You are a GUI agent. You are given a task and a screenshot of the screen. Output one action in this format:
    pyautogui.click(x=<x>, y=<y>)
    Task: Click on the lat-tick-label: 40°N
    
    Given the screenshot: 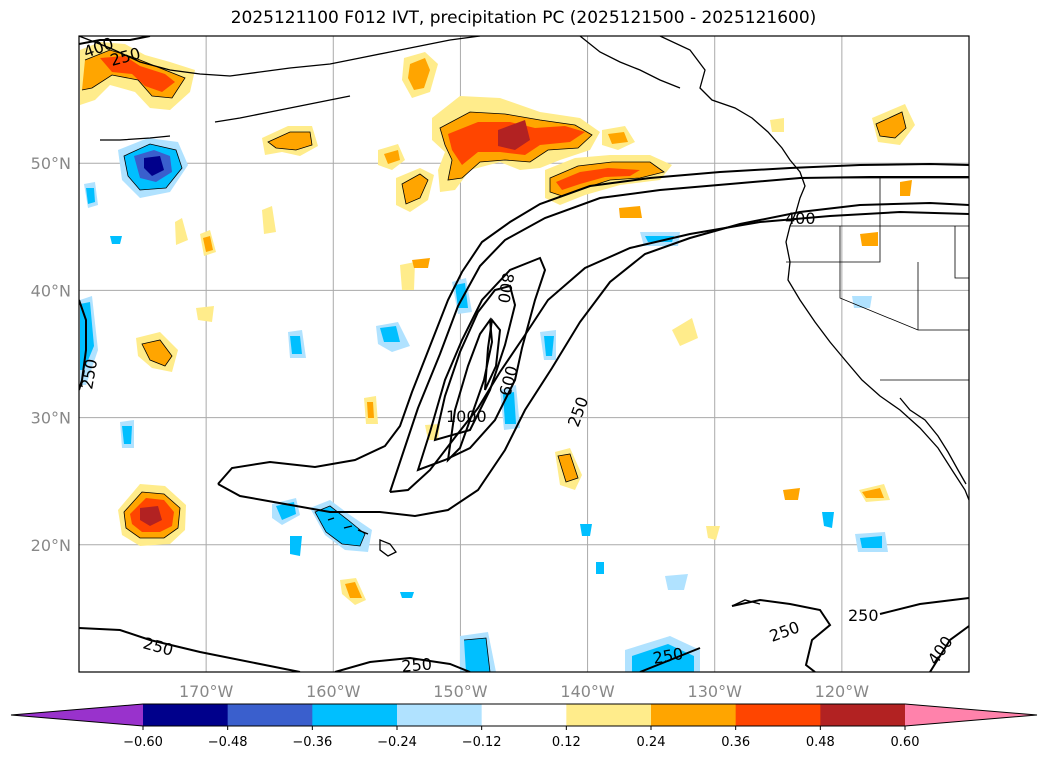 What is the action you would take?
    pyautogui.click(x=51, y=290)
    